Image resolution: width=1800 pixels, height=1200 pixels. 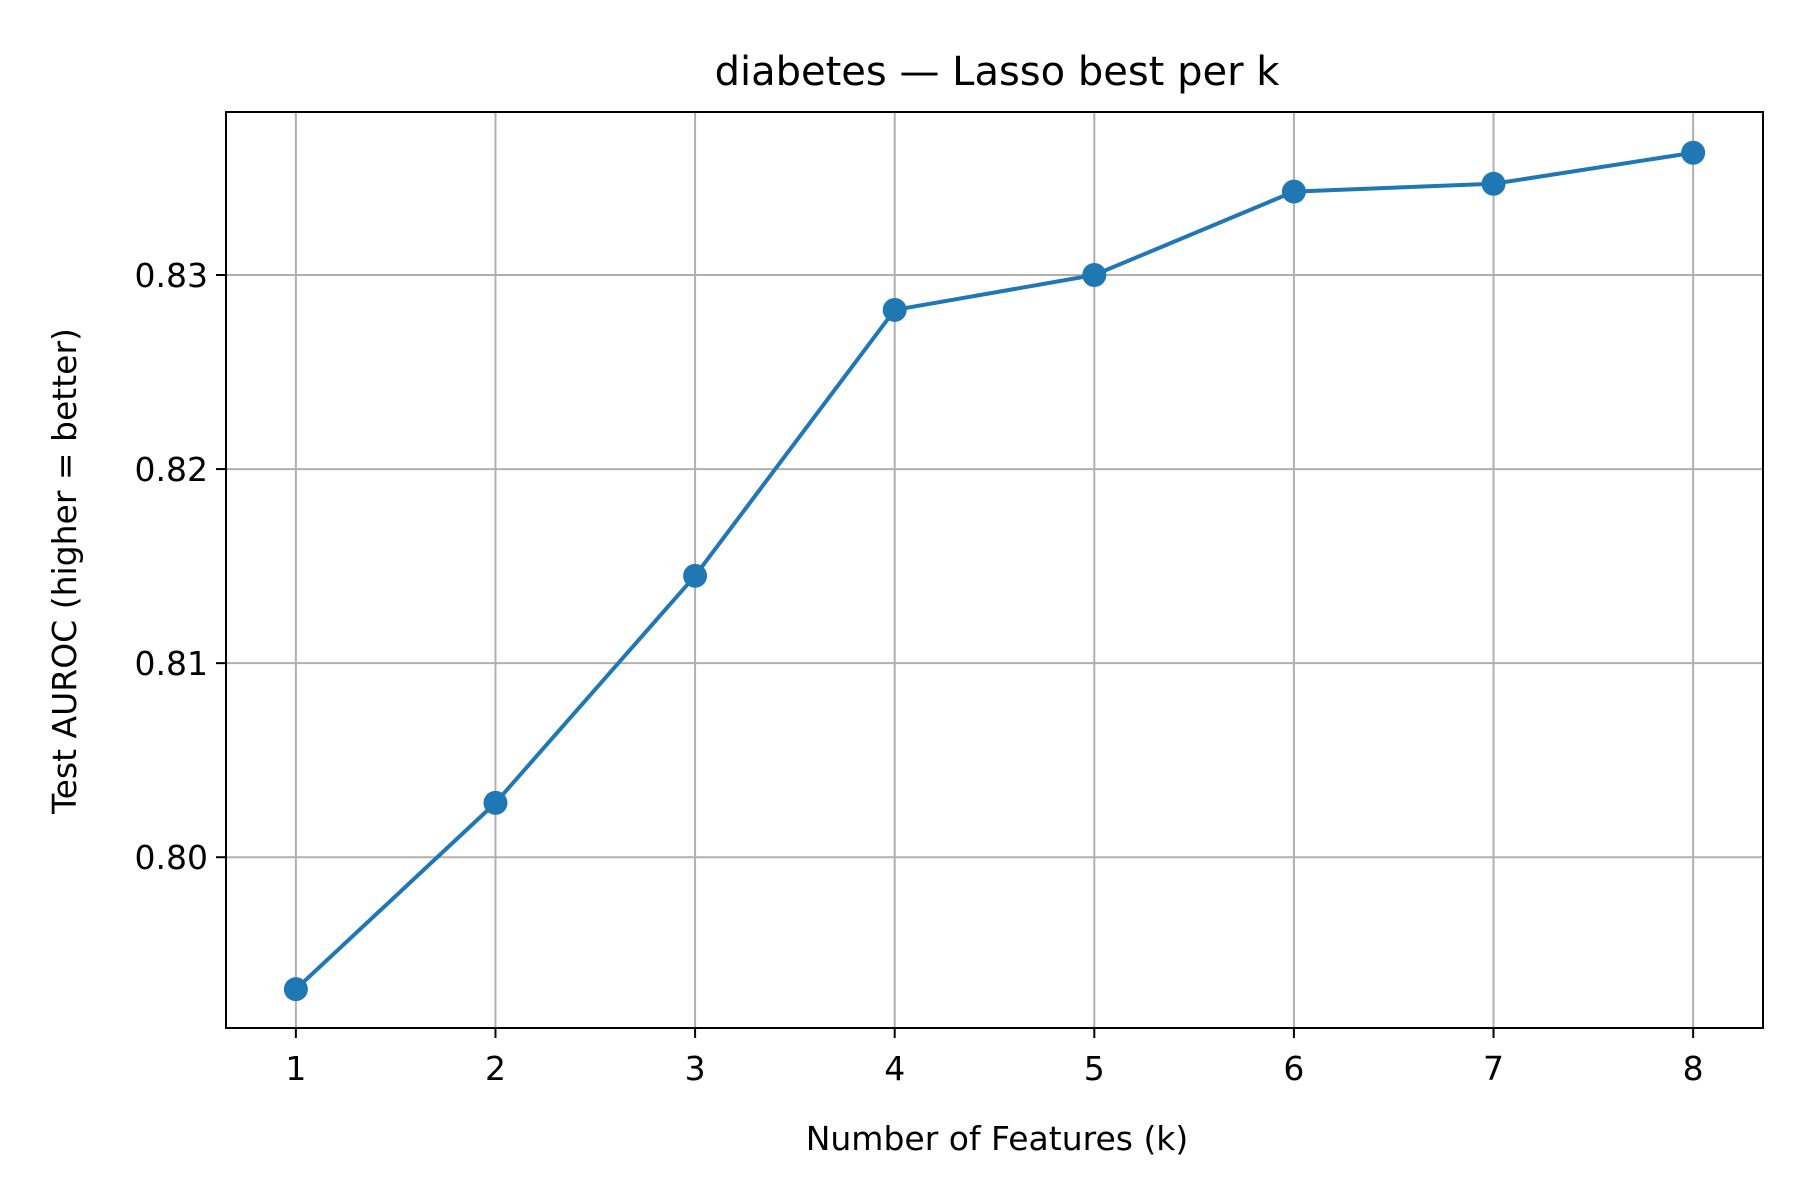 I want to click on x-tick-label: 3, so click(x=695, y=1068).